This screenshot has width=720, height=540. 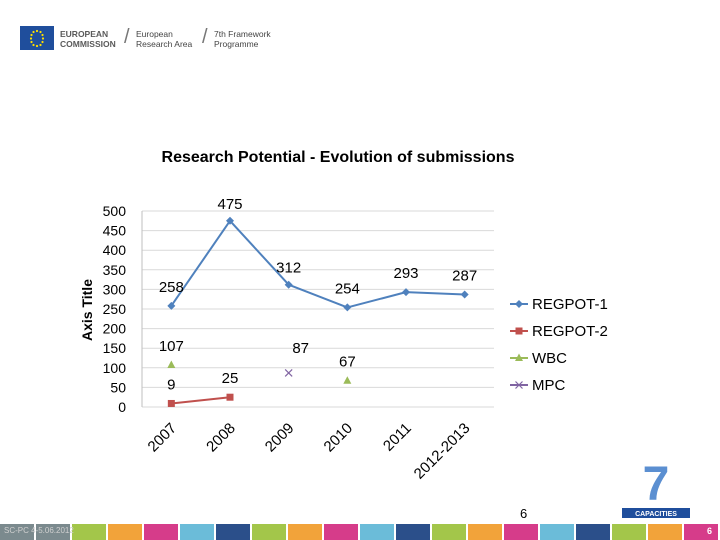 What do you see at coordinates (296, 358) in the screenshot?
I see `series-mpc: 87` at bounding box center [296, 358].